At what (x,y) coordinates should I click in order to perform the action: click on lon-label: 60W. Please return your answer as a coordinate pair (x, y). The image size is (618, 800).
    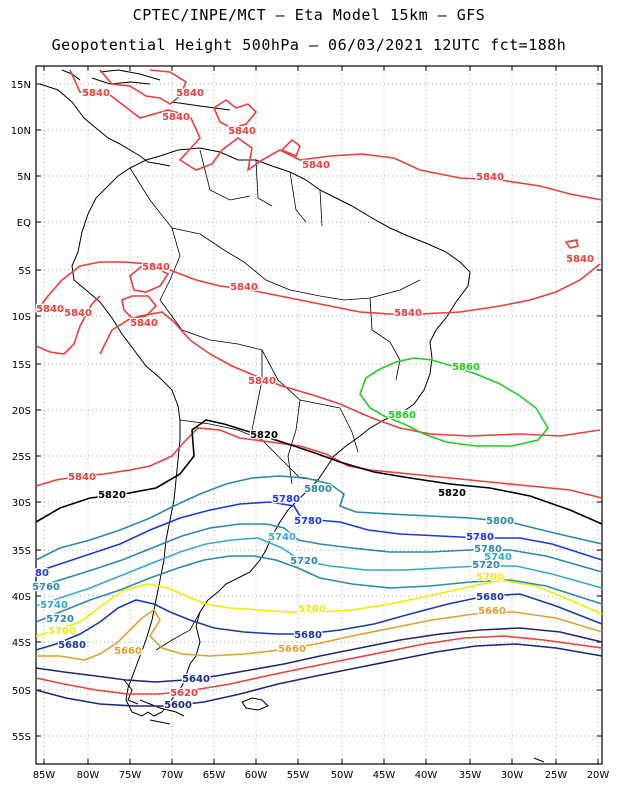
    Looking at the image, I should click on (256, 775).